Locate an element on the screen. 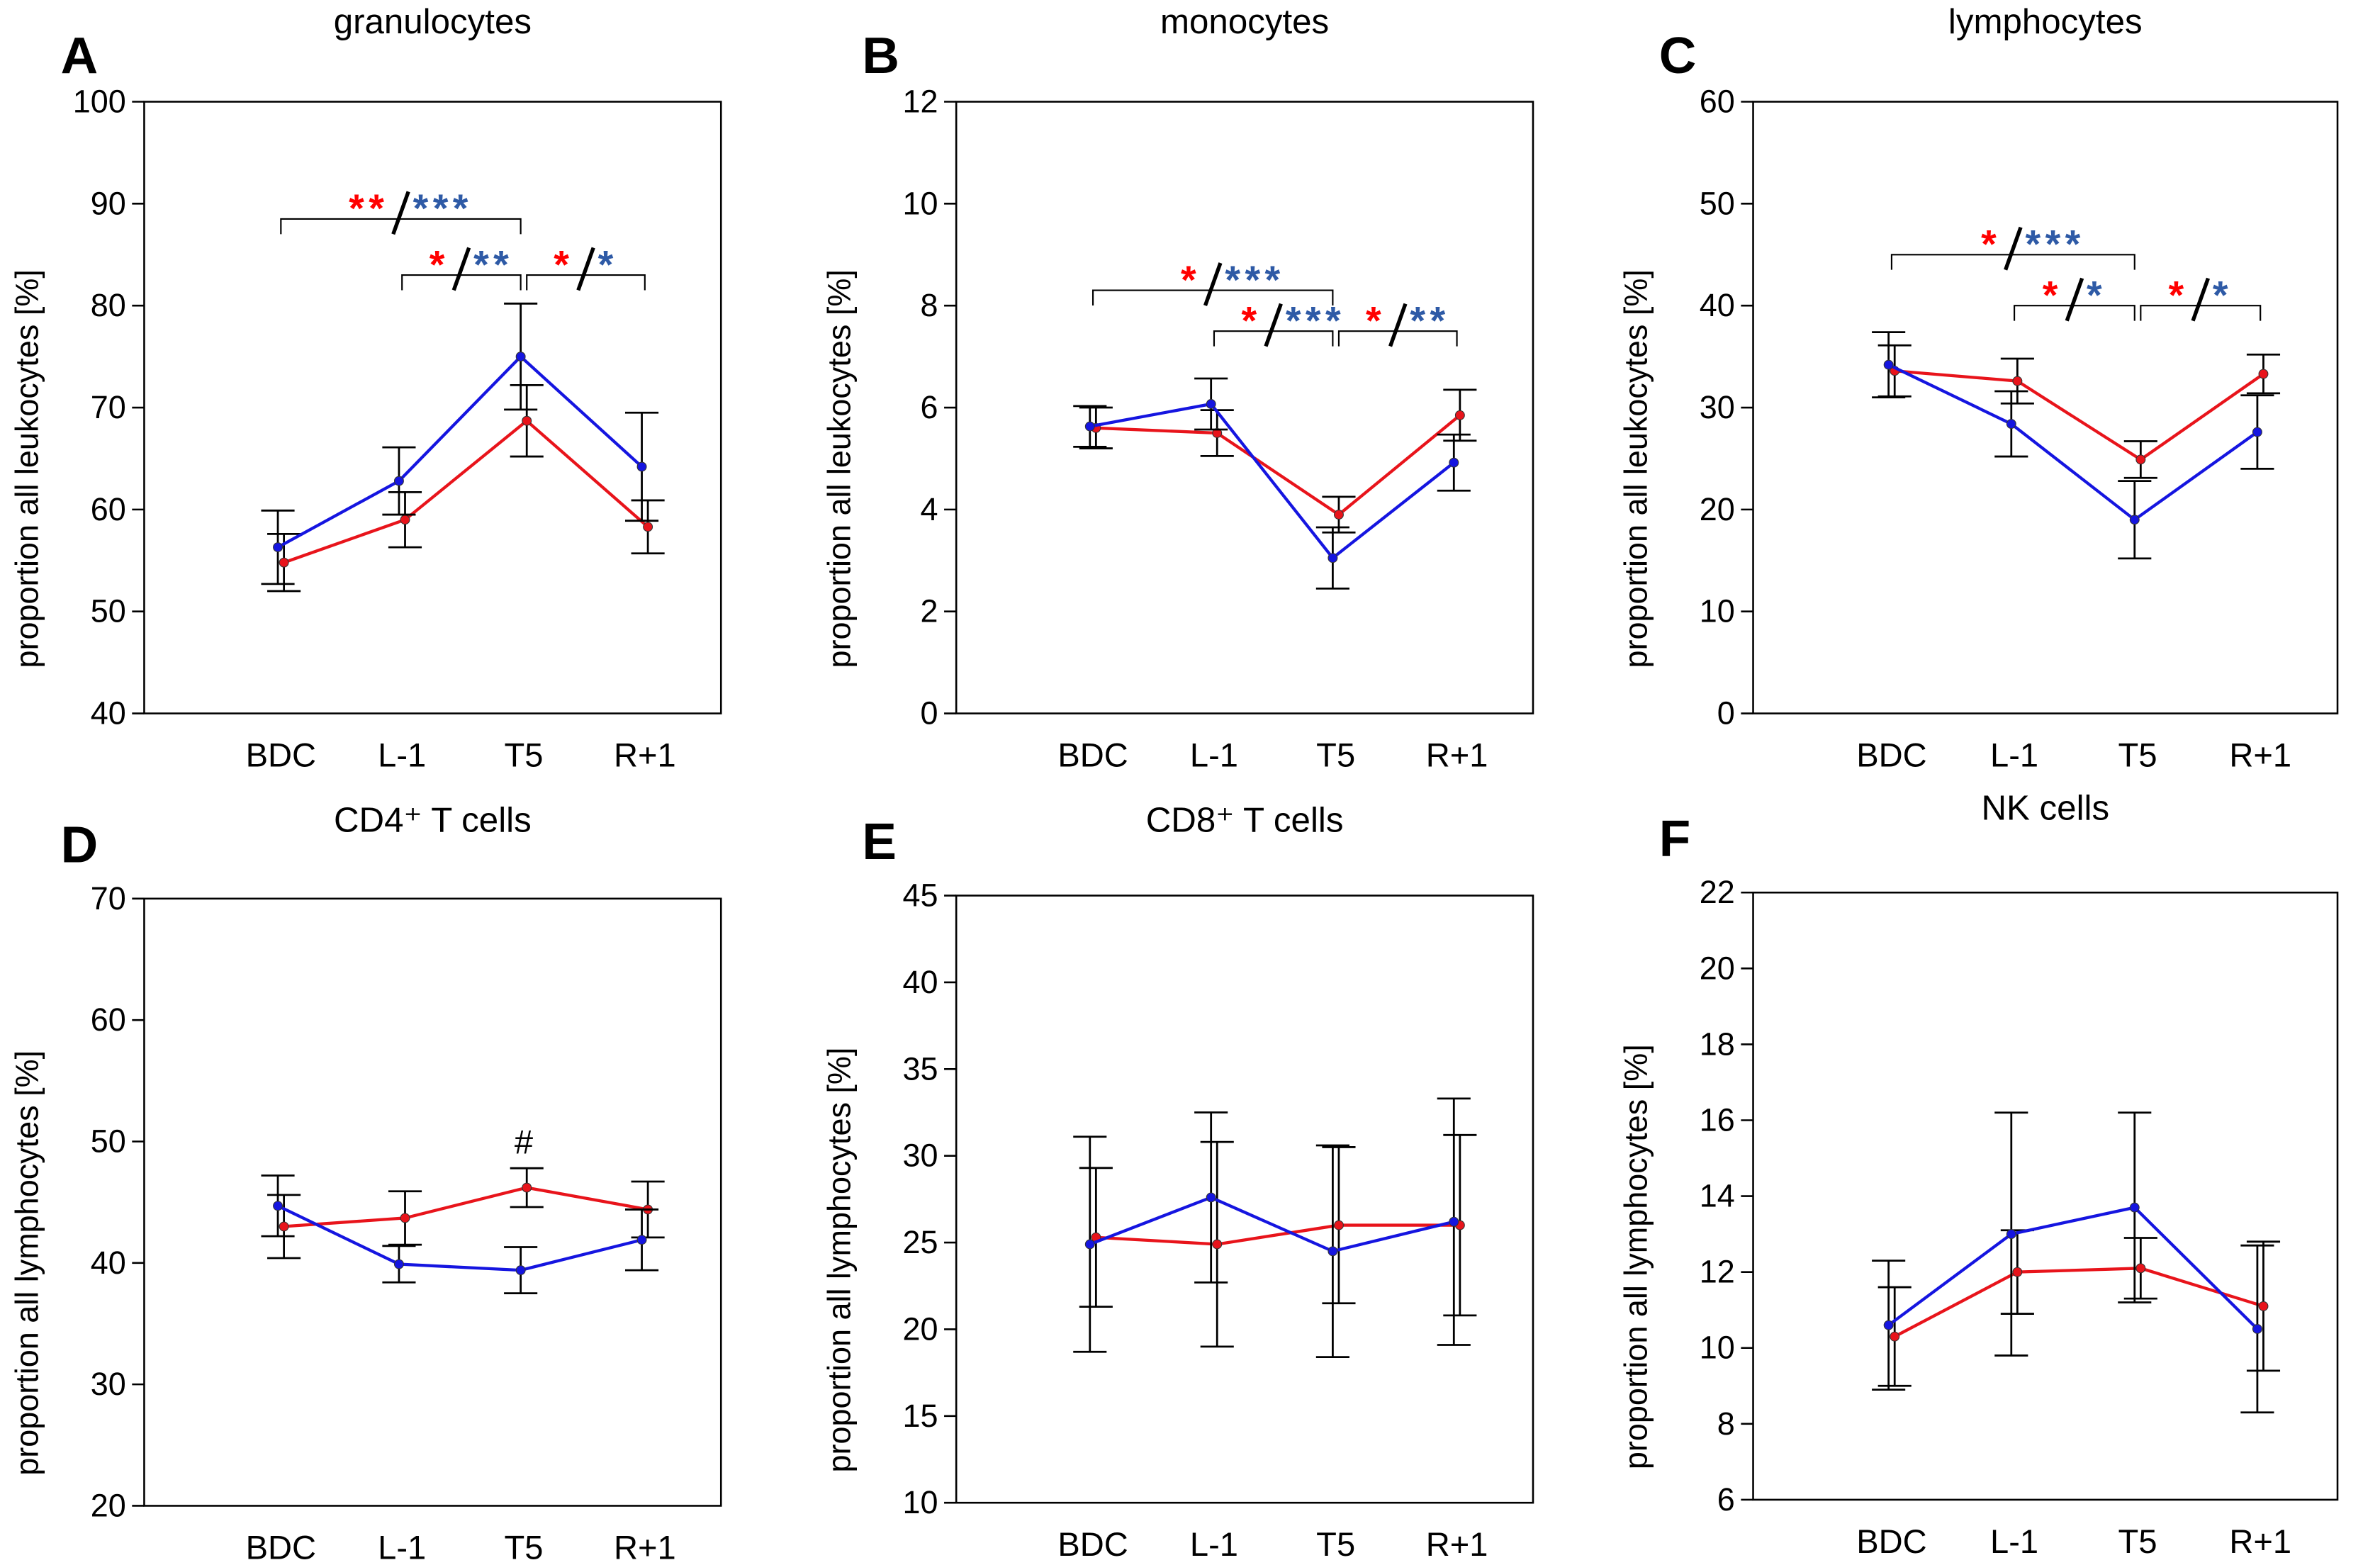  y-tick-label: 60 is located at coordinates (109, 509).